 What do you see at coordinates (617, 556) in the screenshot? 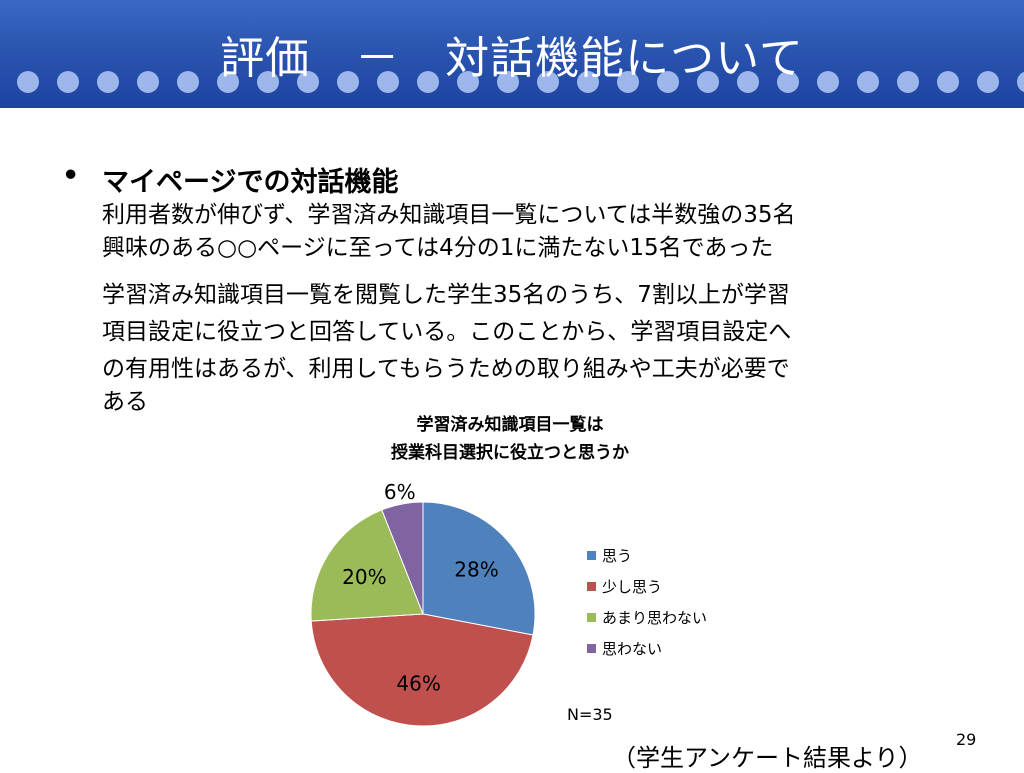
I see `legend-label: 思う` at bounding box center [617, 556].